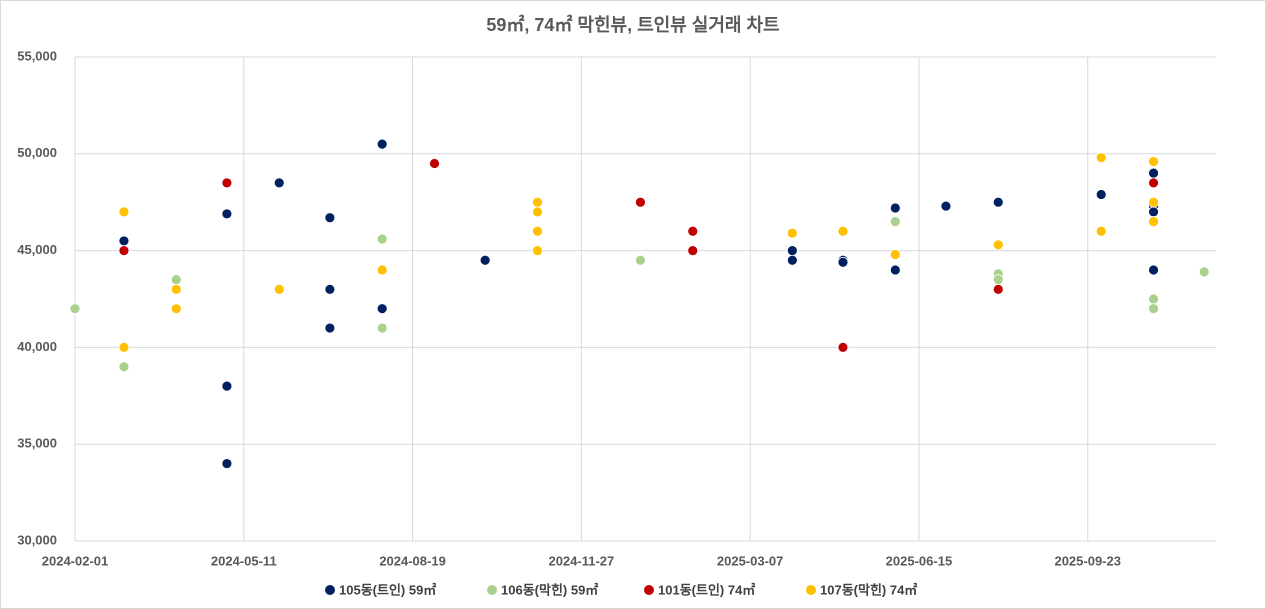 The height and width of the screenshot is (609, 1266). What do you see at coordinates (75, 560) in the screenshot?
I see `x-tick-label: 2024-02-01` at bounding box center [75, 560].